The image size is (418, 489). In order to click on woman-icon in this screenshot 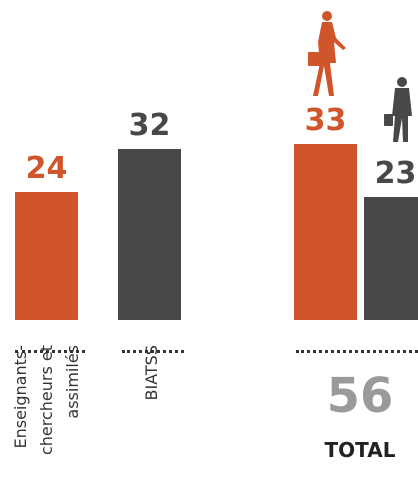, I will do `click(327, 53)`.